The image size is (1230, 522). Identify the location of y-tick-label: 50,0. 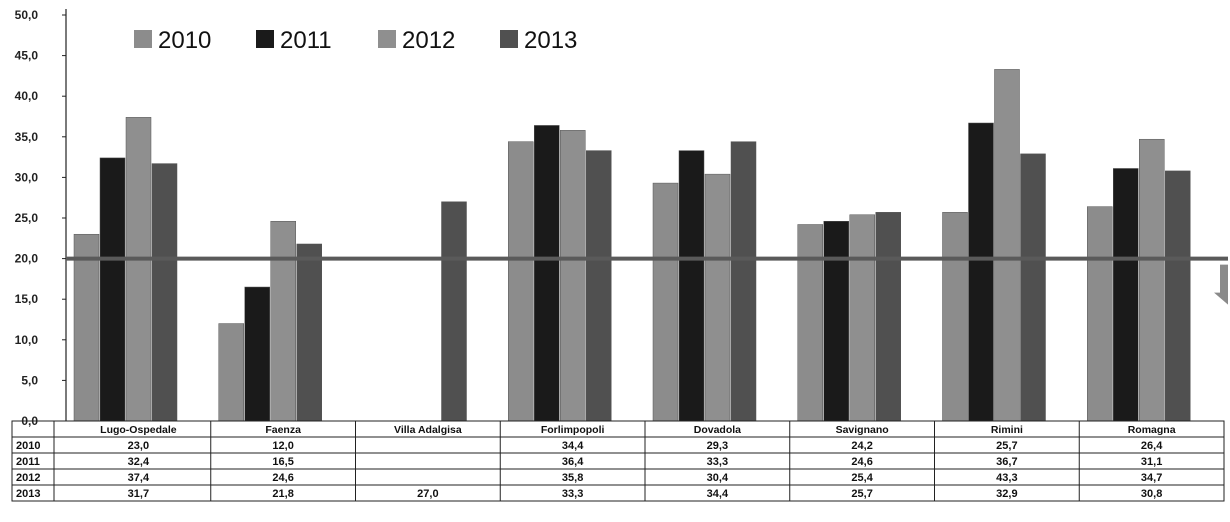
(27, 15).